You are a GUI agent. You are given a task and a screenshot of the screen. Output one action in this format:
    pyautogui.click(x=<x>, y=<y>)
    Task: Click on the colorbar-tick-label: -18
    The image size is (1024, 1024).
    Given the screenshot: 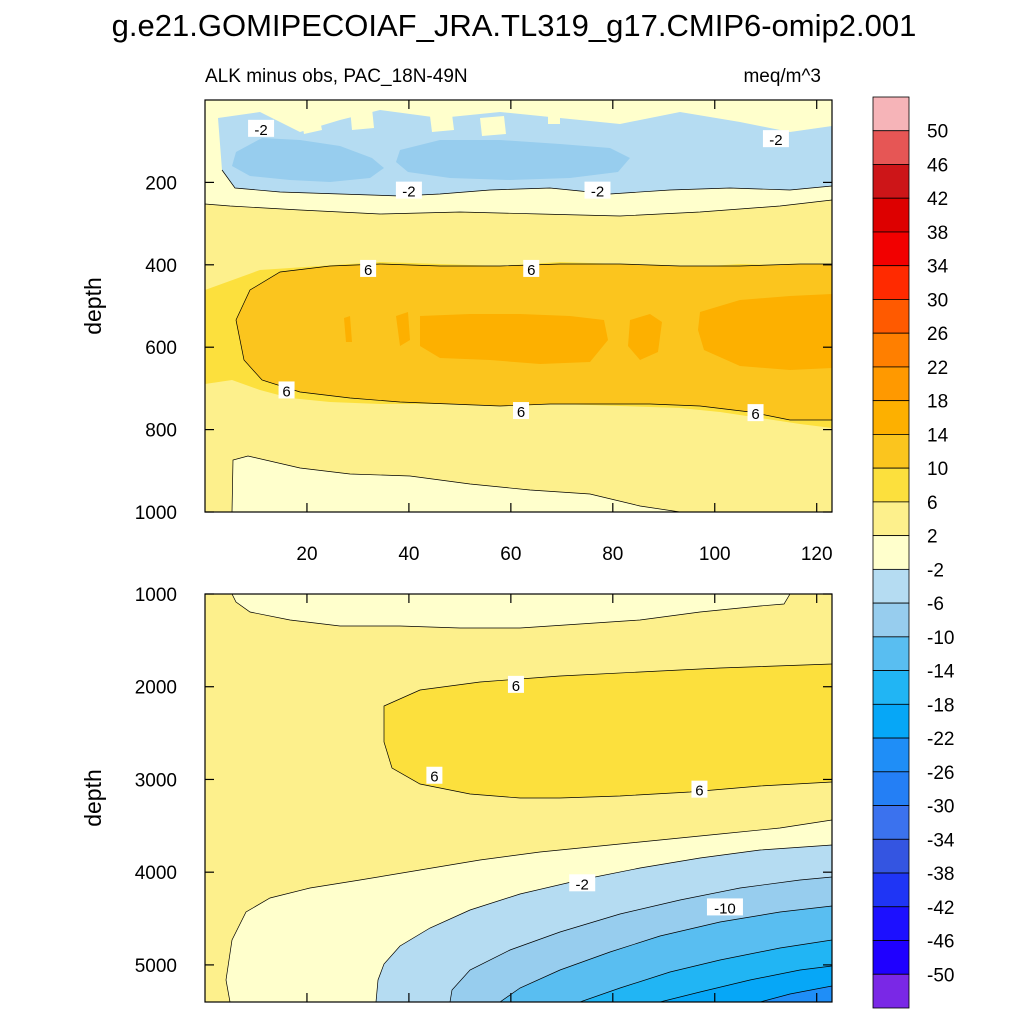 What is the action you would take?
    pyautogui.click(x=940, y=705)
    